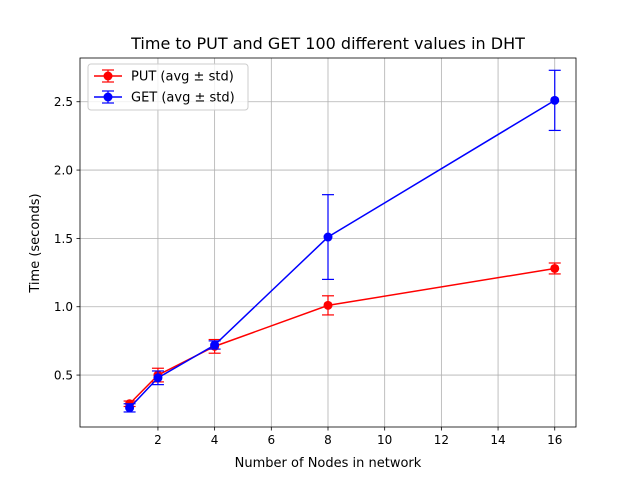  I want to click on legend-item-get: GET (avg ± std), so click(164, 98).